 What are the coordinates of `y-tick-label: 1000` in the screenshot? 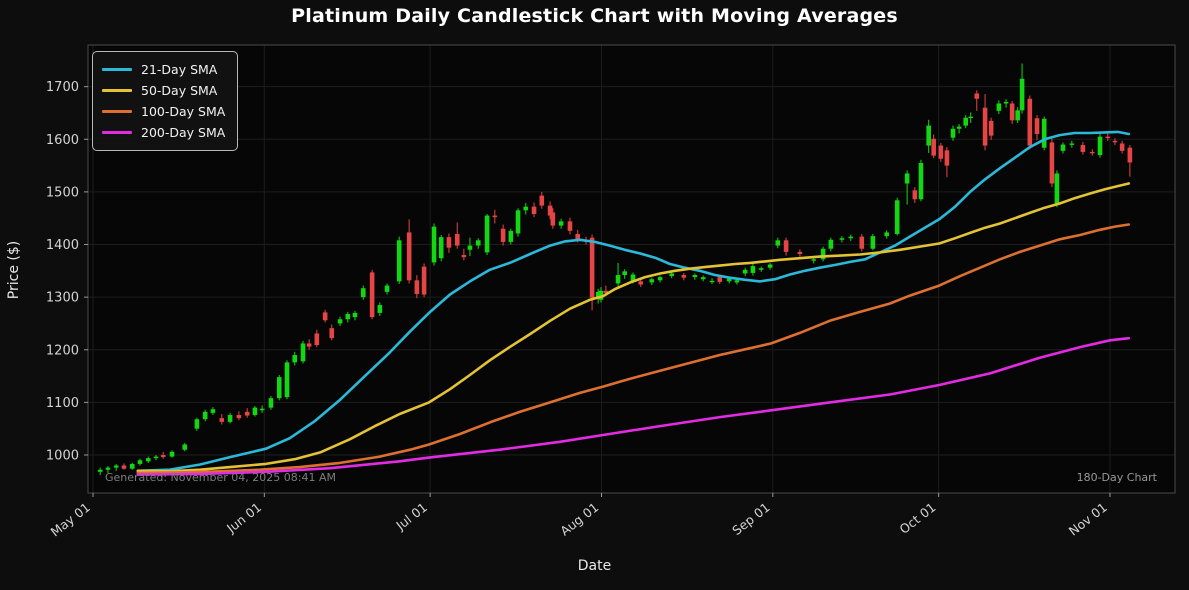 It's located at (62, 456).